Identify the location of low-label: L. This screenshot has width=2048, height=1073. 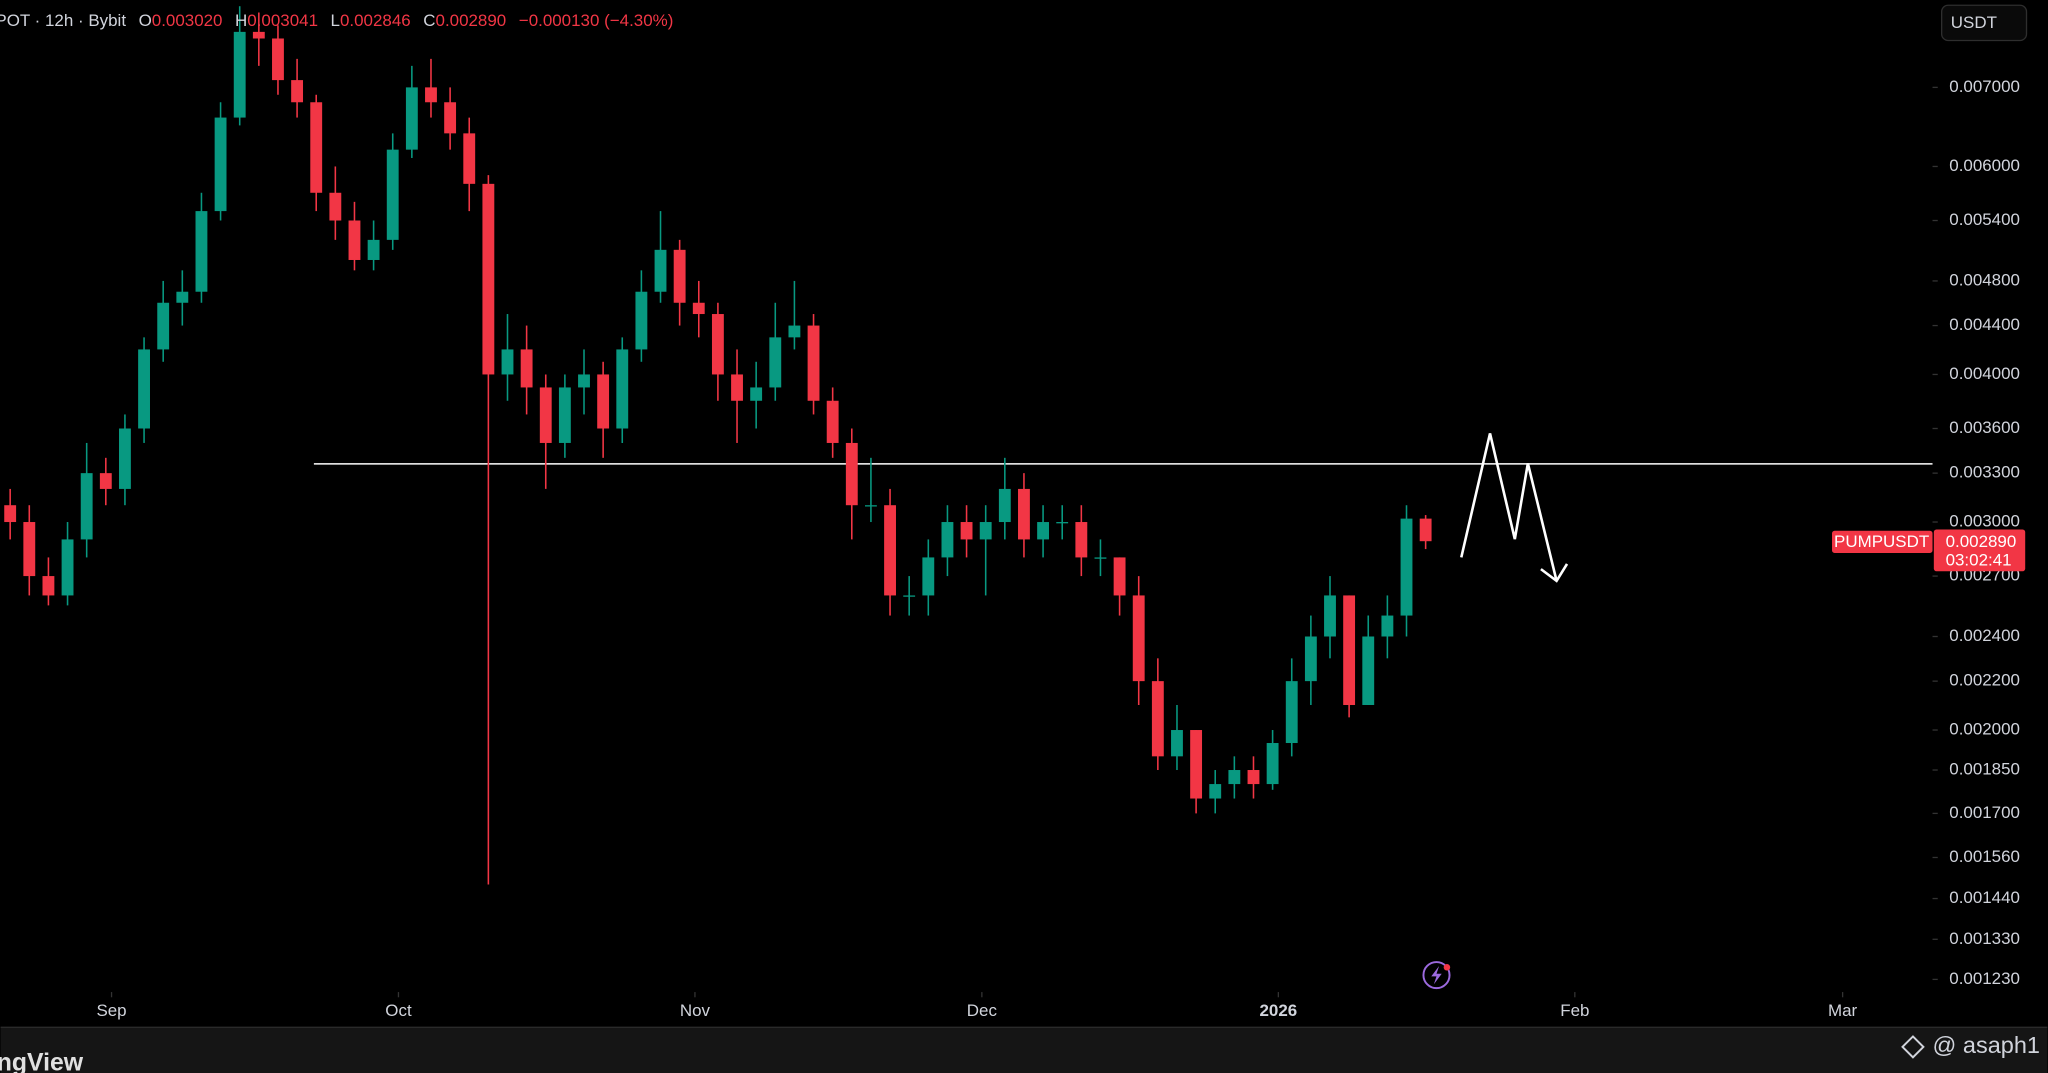
(335, 21).